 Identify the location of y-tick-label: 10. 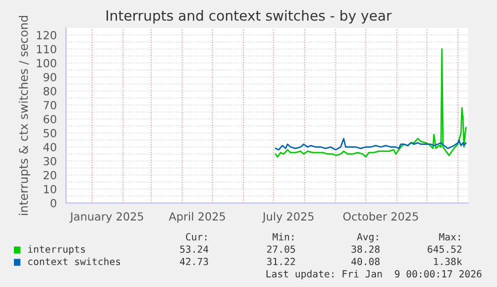
(50, 189).